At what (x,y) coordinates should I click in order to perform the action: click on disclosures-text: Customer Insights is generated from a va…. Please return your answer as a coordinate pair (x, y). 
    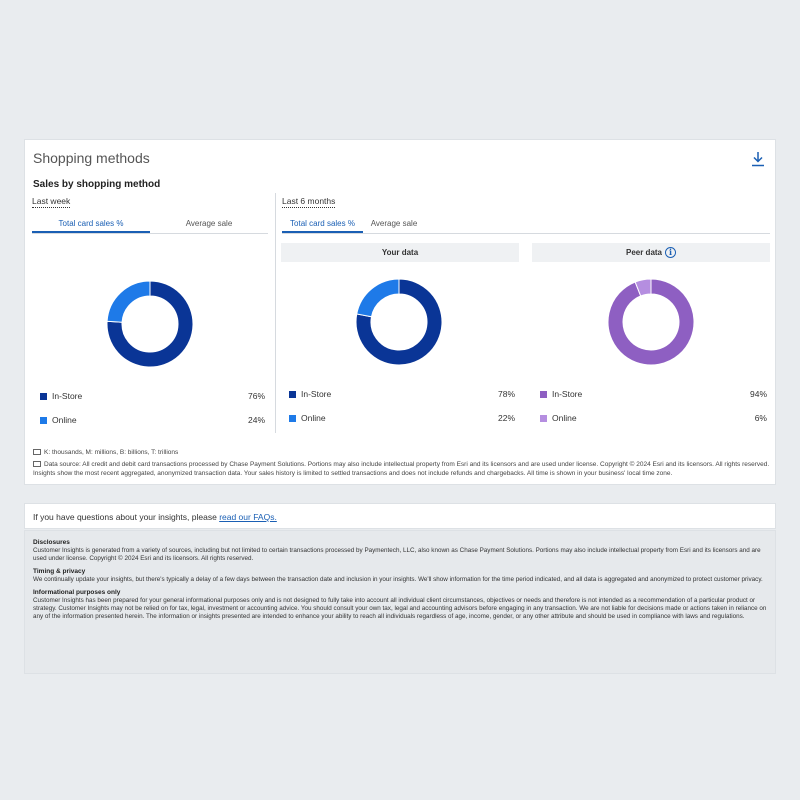
    Looking at the image, I should click on (397, 554).